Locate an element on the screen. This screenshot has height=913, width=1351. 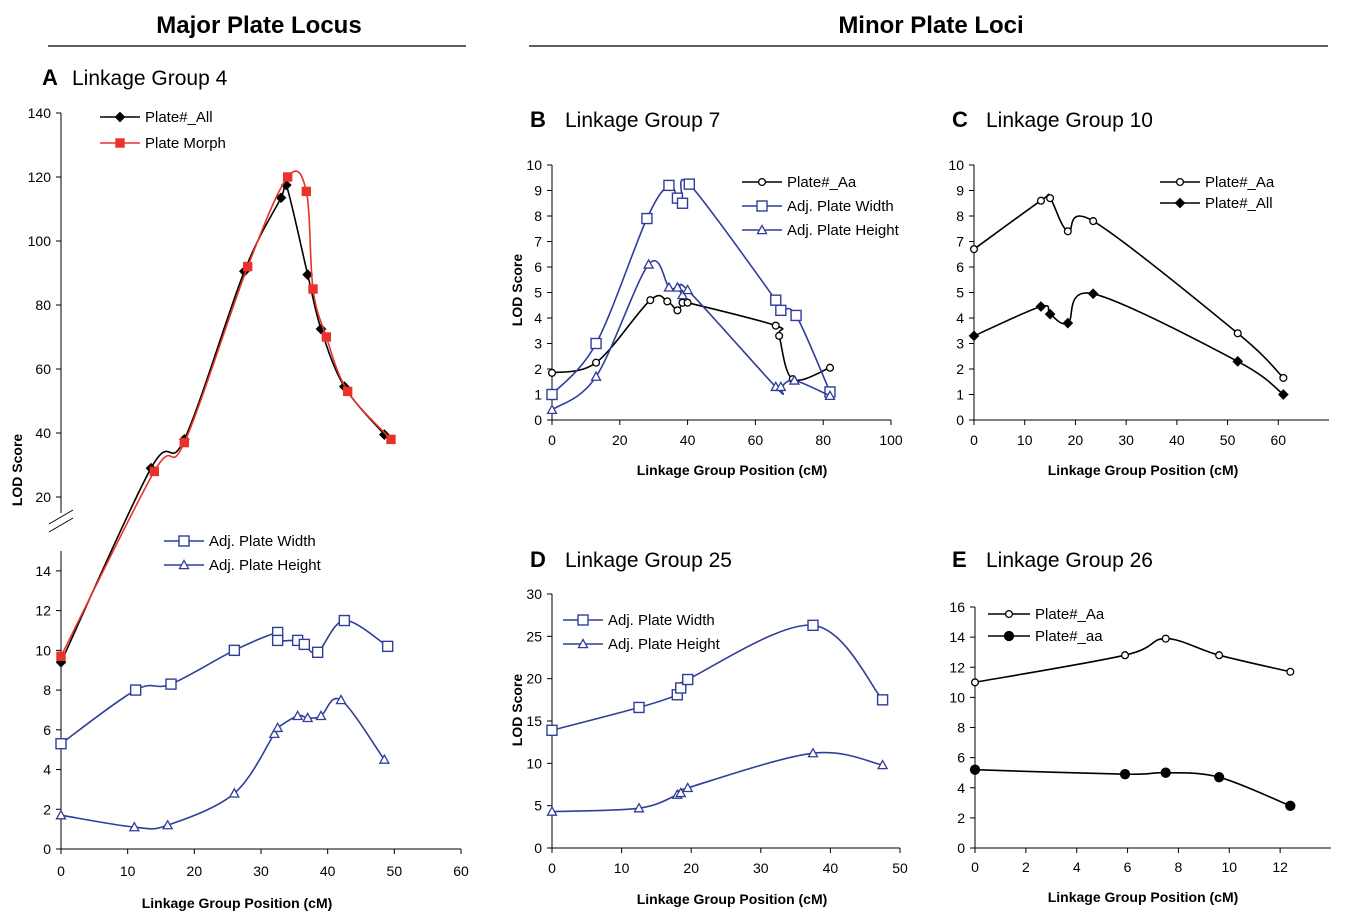
axes: 0 10 20 30 40 50 60 0 1 2 3 4 5 6 7 8 9 10 is located at coordinates (1138, 302).